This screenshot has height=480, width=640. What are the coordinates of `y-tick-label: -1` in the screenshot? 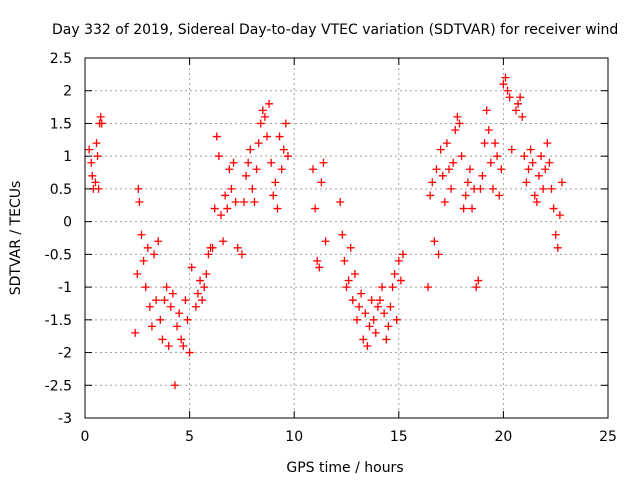 It's located at (65, 288).